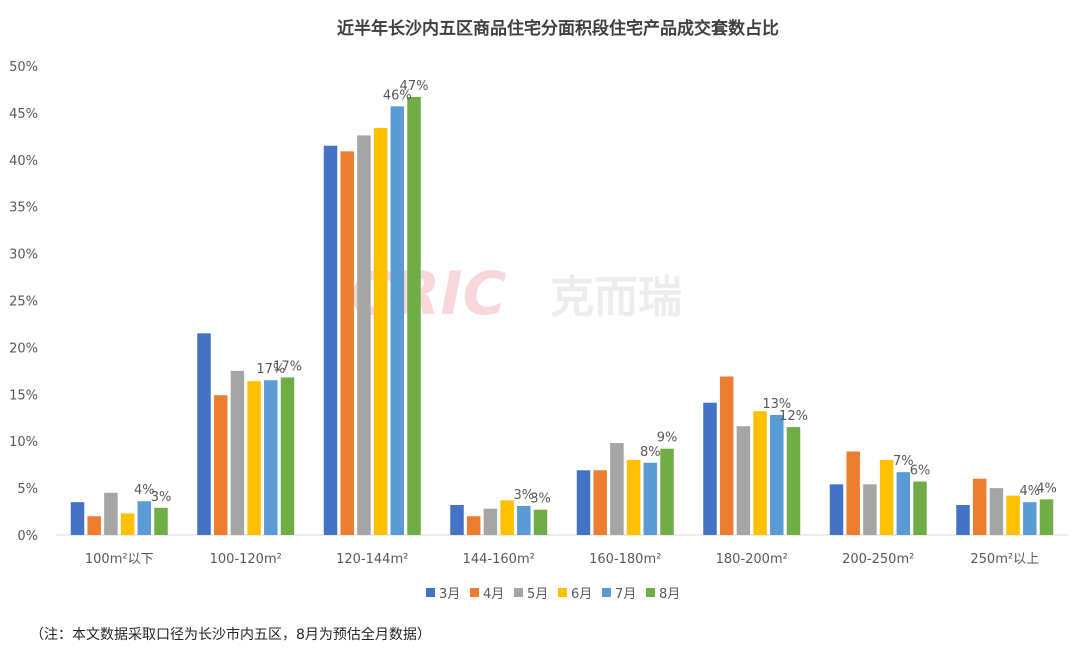  Describe the element at coordinates (625, 594) in the screenshot. I see `legend-label: 7月` at that location.